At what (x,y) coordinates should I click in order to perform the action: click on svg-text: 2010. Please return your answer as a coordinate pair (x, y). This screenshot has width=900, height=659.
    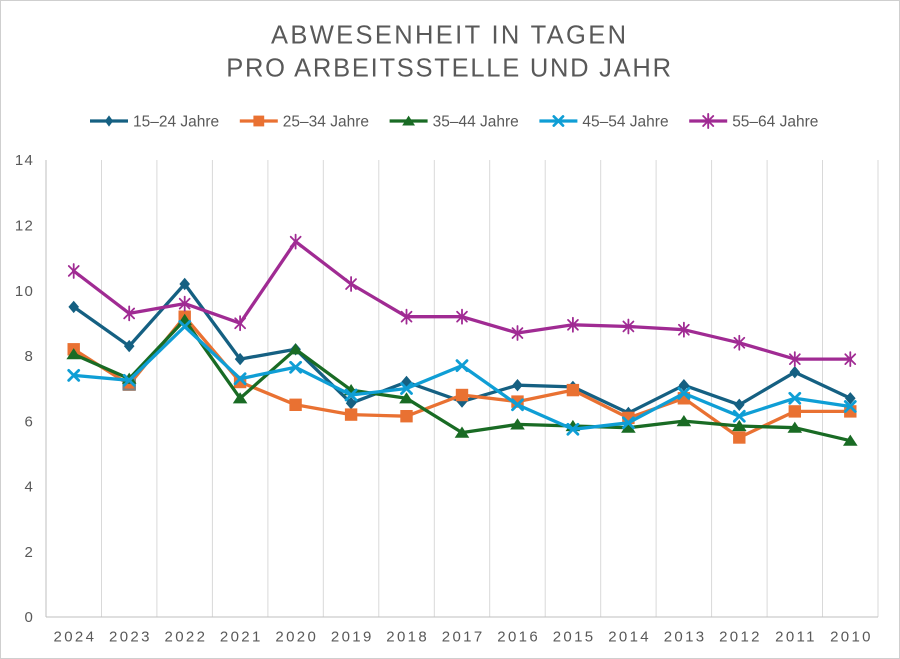
    Looking at the image, I should click on (851, 637).